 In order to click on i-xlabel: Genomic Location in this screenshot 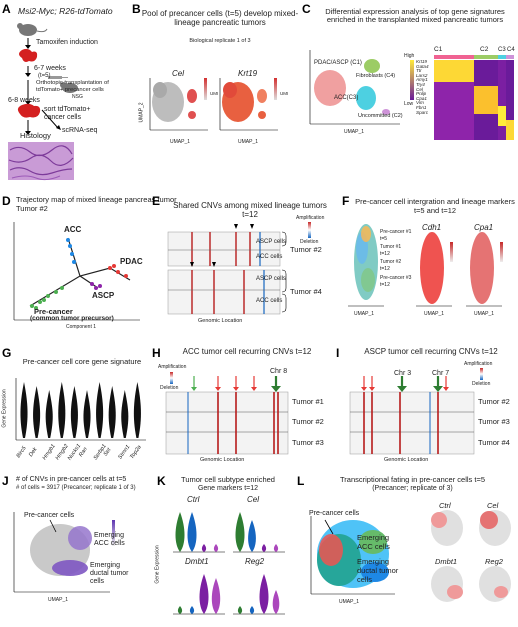, I will do `click(406, 460)`.